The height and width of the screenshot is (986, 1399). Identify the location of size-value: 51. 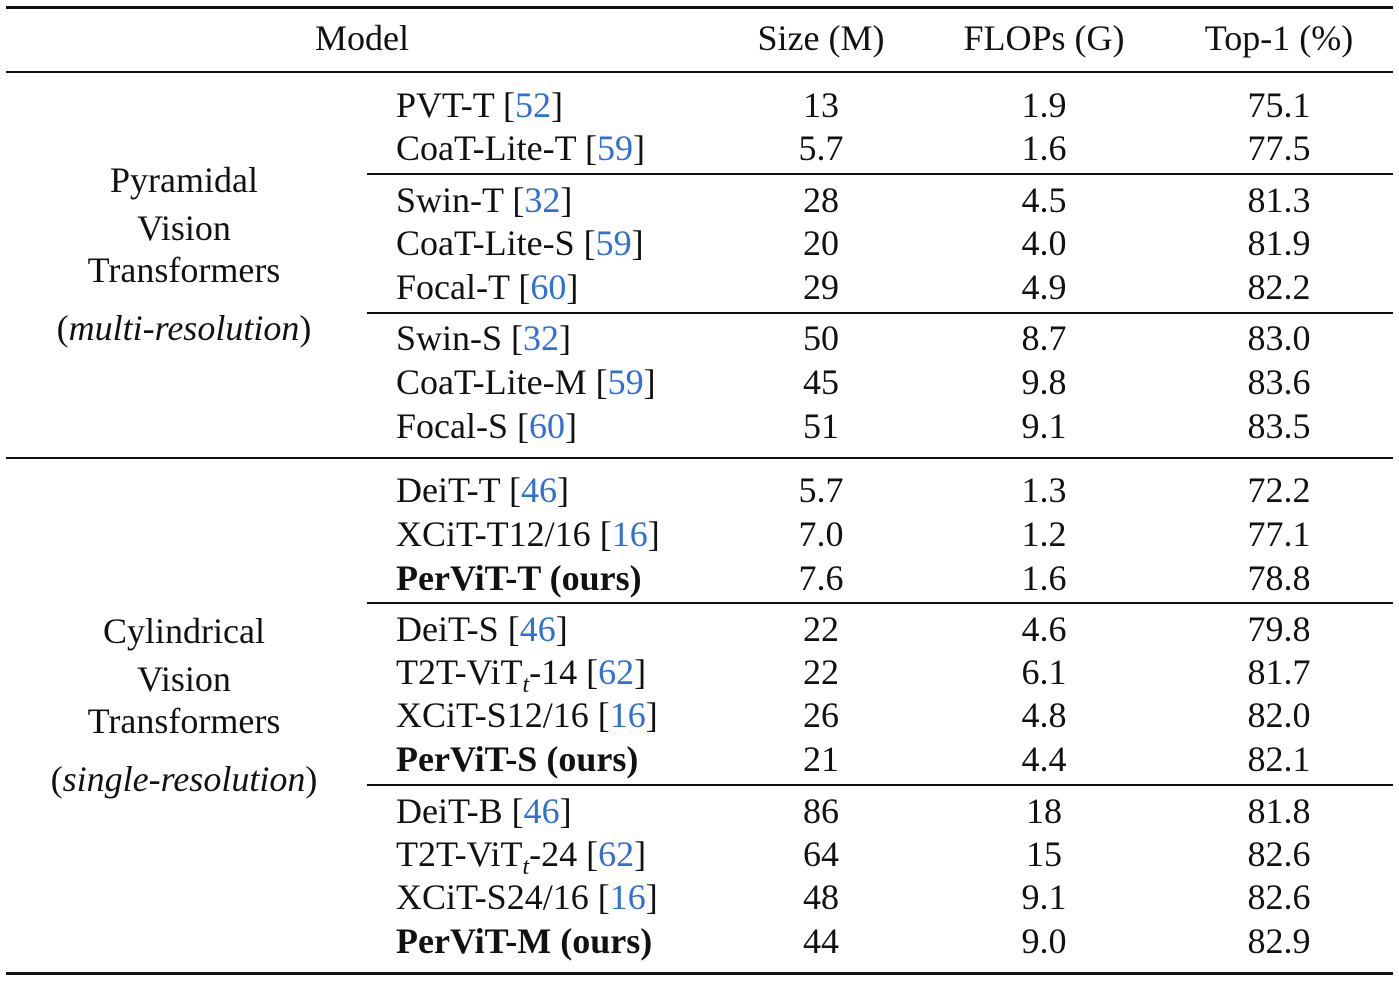
(821, 426).